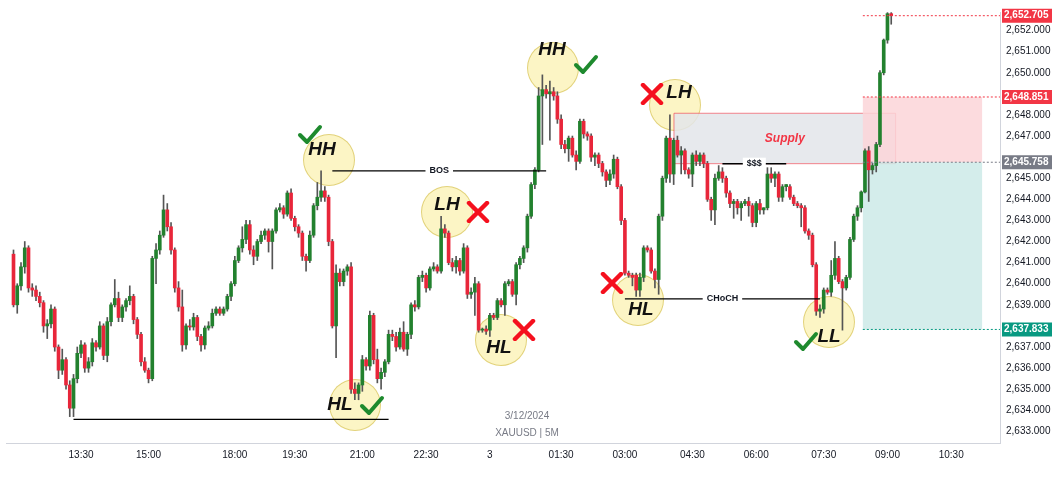  What do you see at coordinates (1028, 410) in the screenshot?
I see `y-tick-label: 2,634.000` at bounding box center [1028, 410].